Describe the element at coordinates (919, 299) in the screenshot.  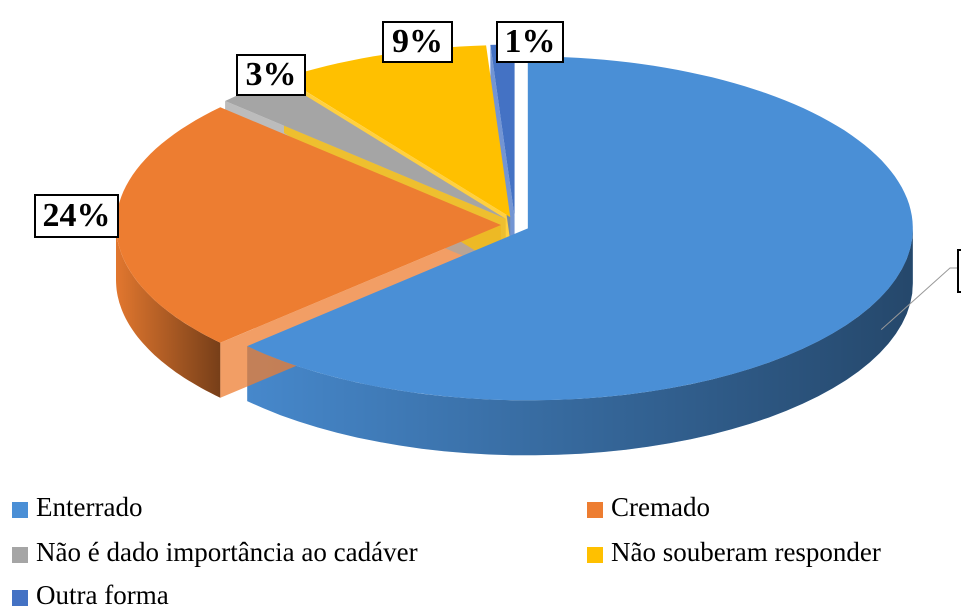
I see `leader-line` at that location.